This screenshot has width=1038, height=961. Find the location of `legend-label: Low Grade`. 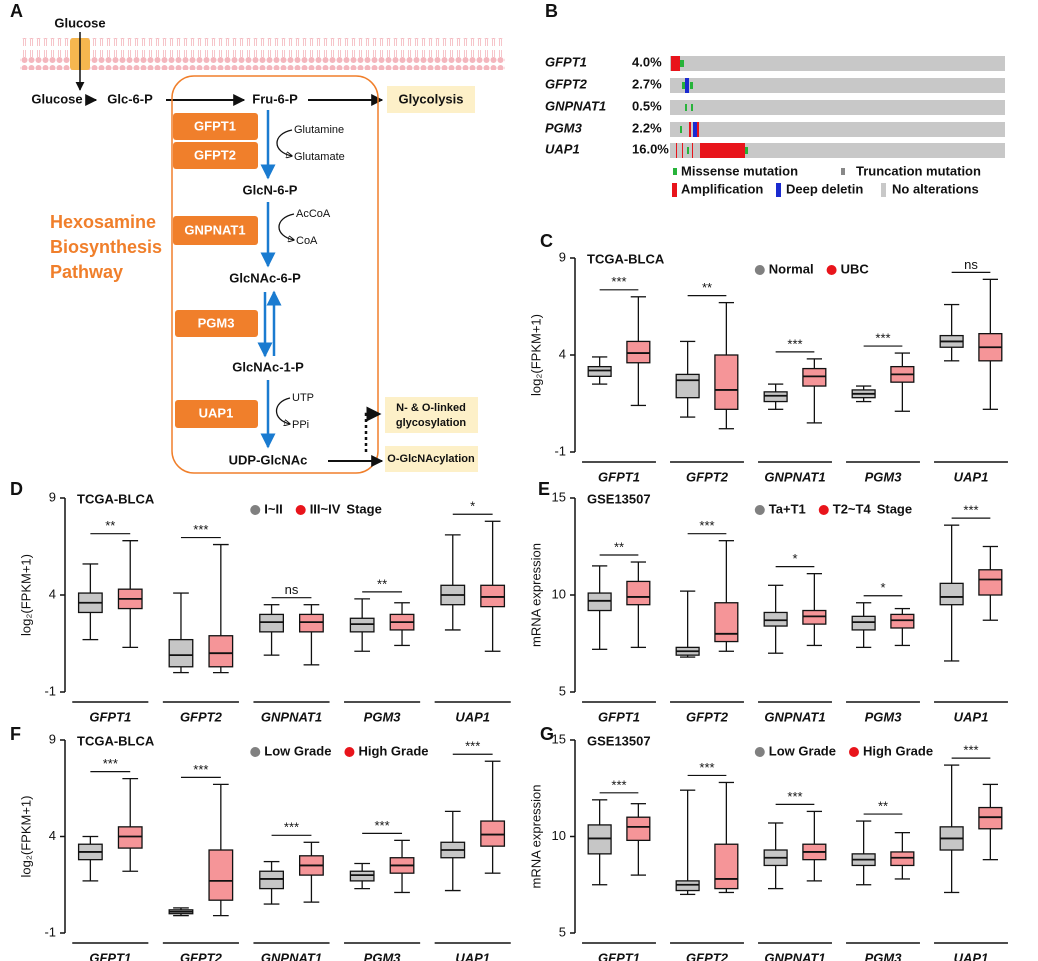

legend-label: Low Grade is located at coordinates (802, 750).